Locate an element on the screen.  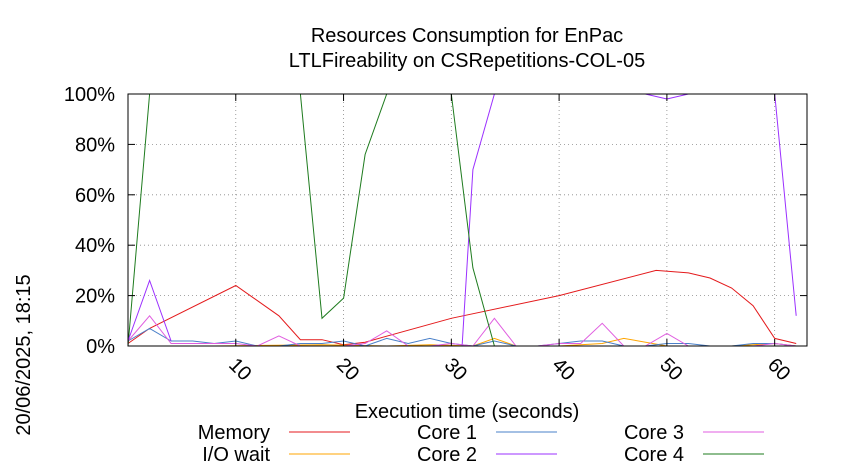
legend-label-core-3: Core 3 is located at coordinates (654, 433).